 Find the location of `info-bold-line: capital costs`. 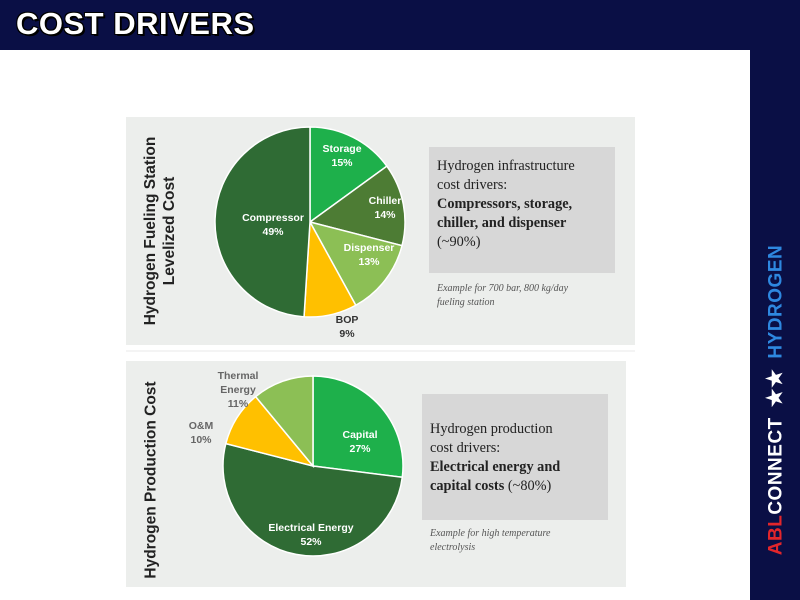

info-bold-line: capital costs is located at coordinates (467, 486).